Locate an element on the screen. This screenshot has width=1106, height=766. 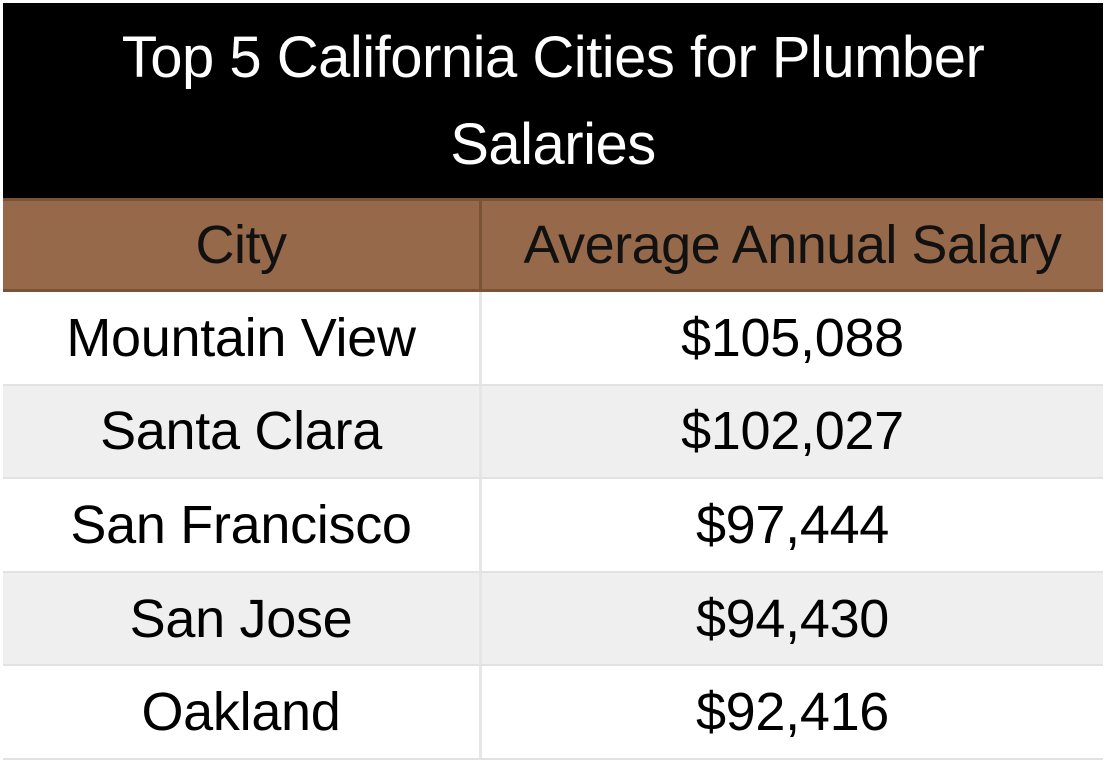
table-row: Santa Clara $102,027 is located at coordinates (553, 432).